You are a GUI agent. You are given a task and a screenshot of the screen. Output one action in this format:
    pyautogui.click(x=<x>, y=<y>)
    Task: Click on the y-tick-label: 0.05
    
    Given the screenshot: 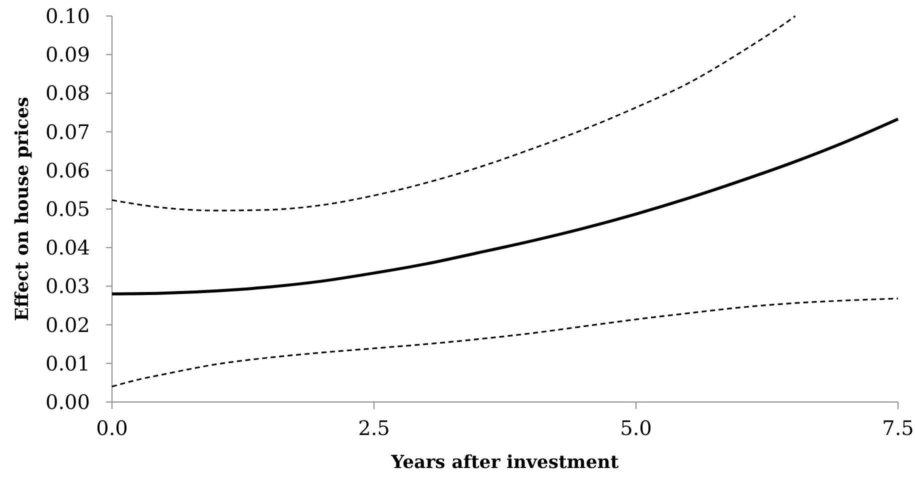 What is the action you would take?
    pyautogui.click(x=67, y=209)
    